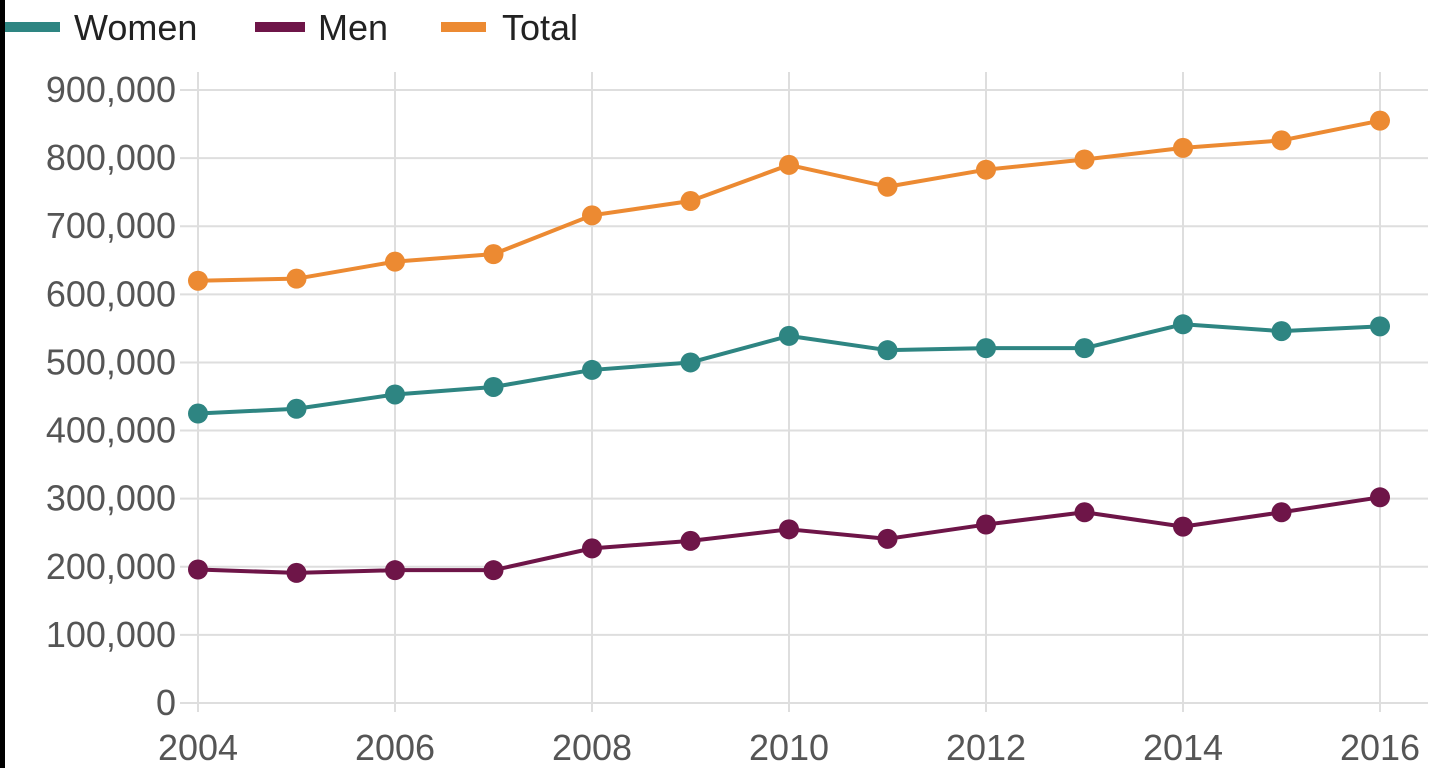 This screenshot has width=1432, height=768. I want to click on x-tick-label: 2010, so click(789, 747).